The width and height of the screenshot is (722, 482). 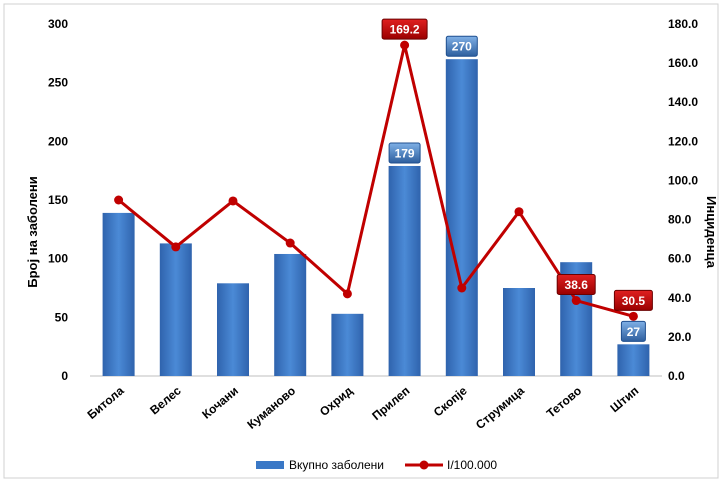 What do you see at coordinates (450, 401) in the screenshot?
I see `x-tick-label: Скопје` at bounding box center [450, 401].